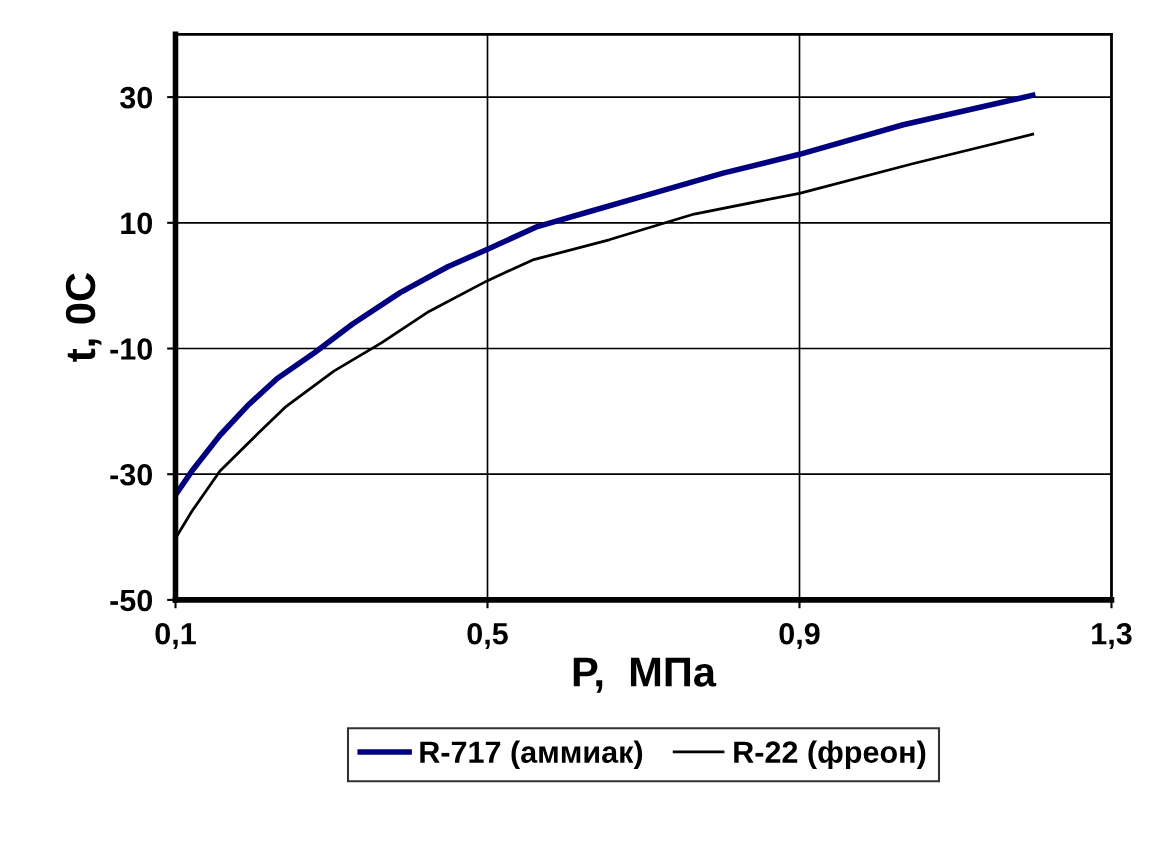 The image size is (1170, 857). What do you see at coordinates (131, 474) in the screenshot?
I see `y-tick-label: -30` at bounding box center [131, 474].